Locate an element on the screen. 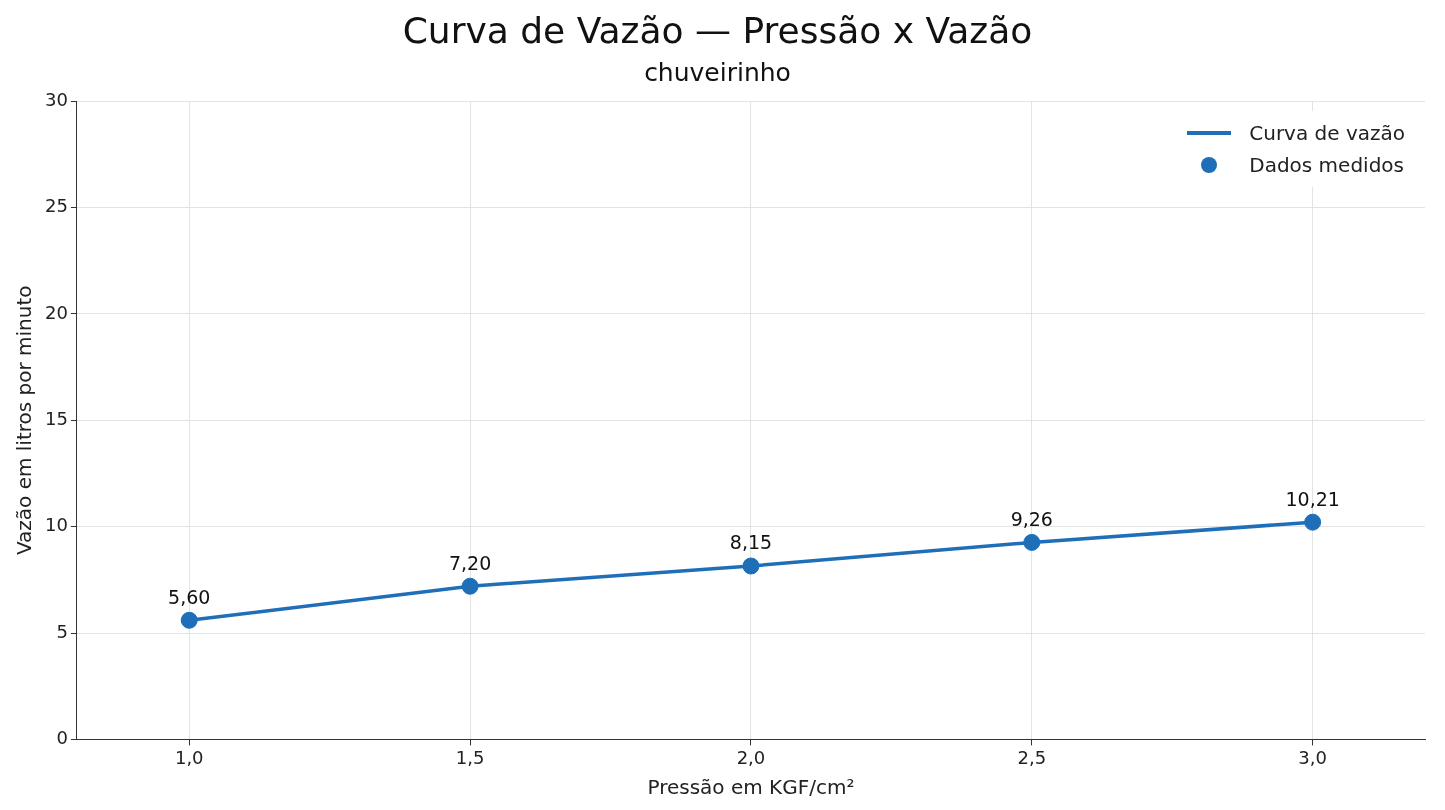  x-tick-label: 3,0 is located at coordinates (1312, 757).